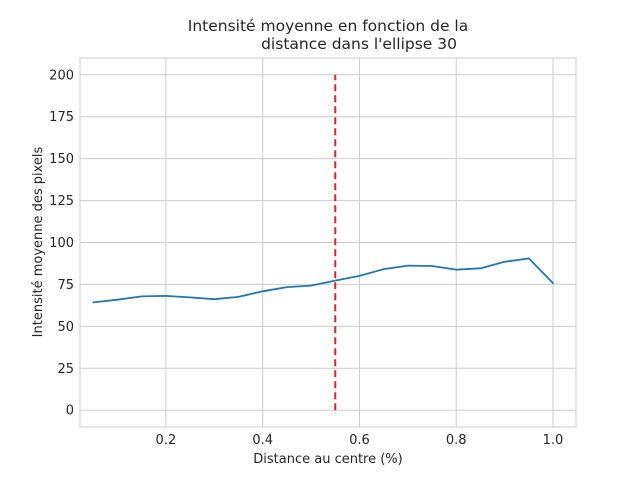  Describe the element at coordinates (456, 440) in the screenshot. I see `x-tick-label: 0.8` at that location.